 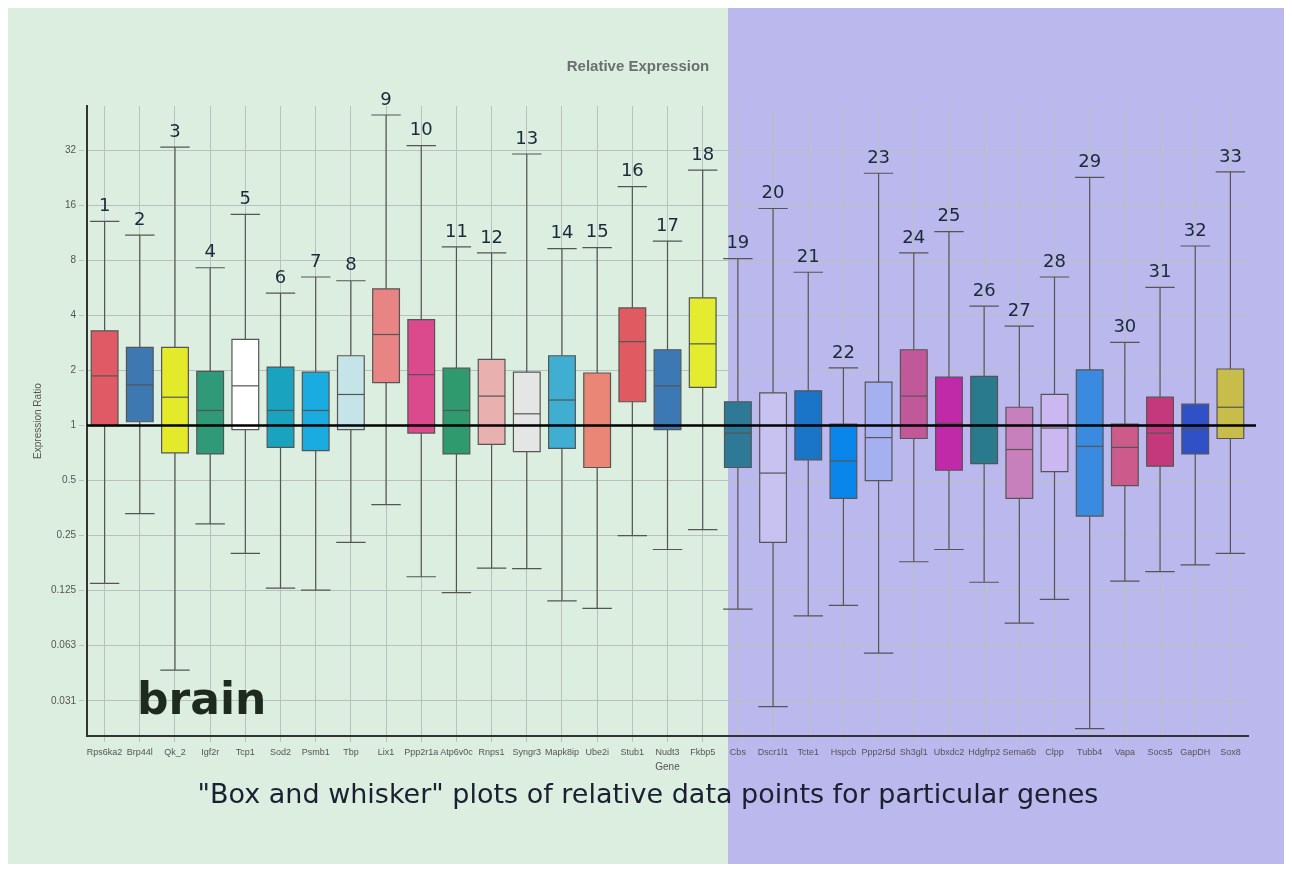 What do you see at coordinates (703, 752) in the screenshot?
I see `x-tick-label: Fkbp5` at bounding box center [703, 752].